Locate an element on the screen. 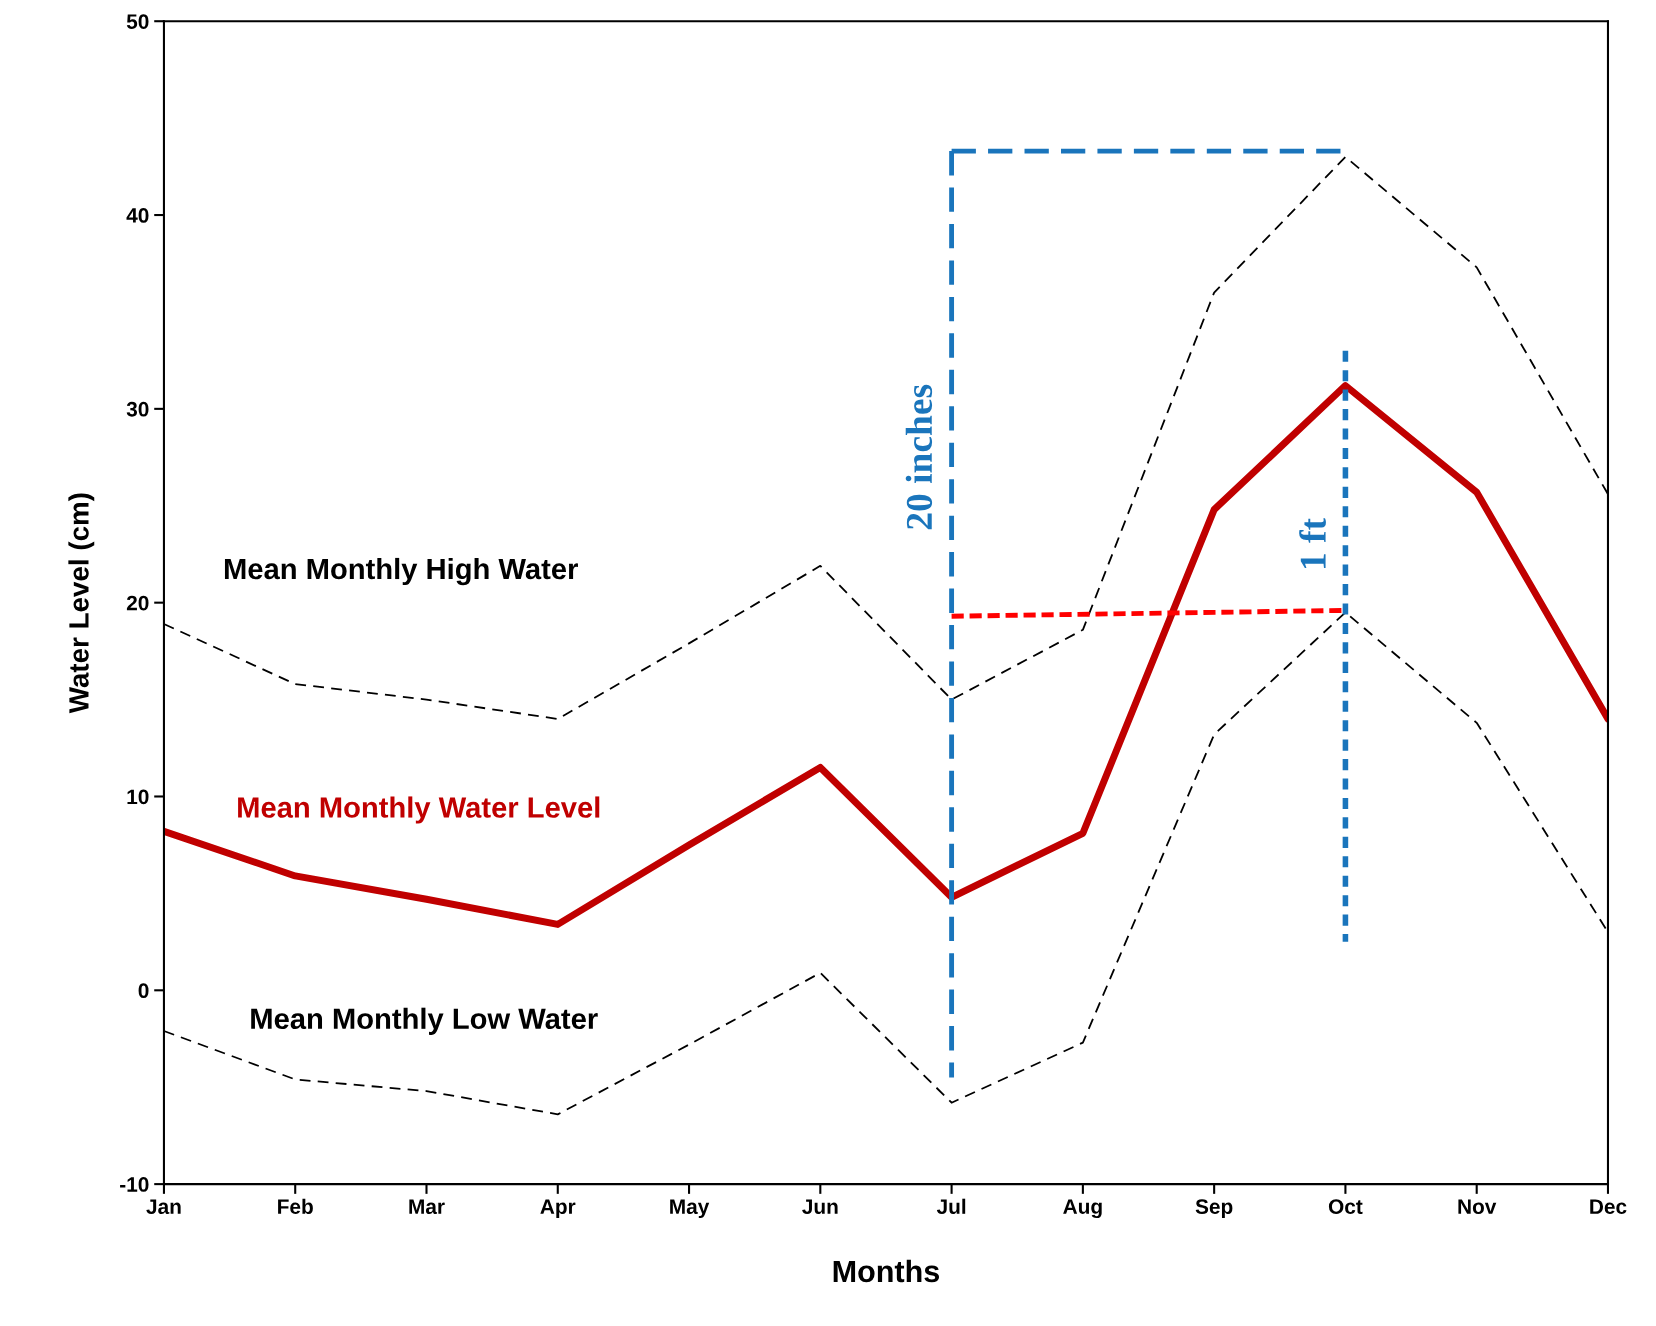 The height and width of the screenshot is (1326, 1656). x-tick-label: Mar is located at coordinates (427, 1206).